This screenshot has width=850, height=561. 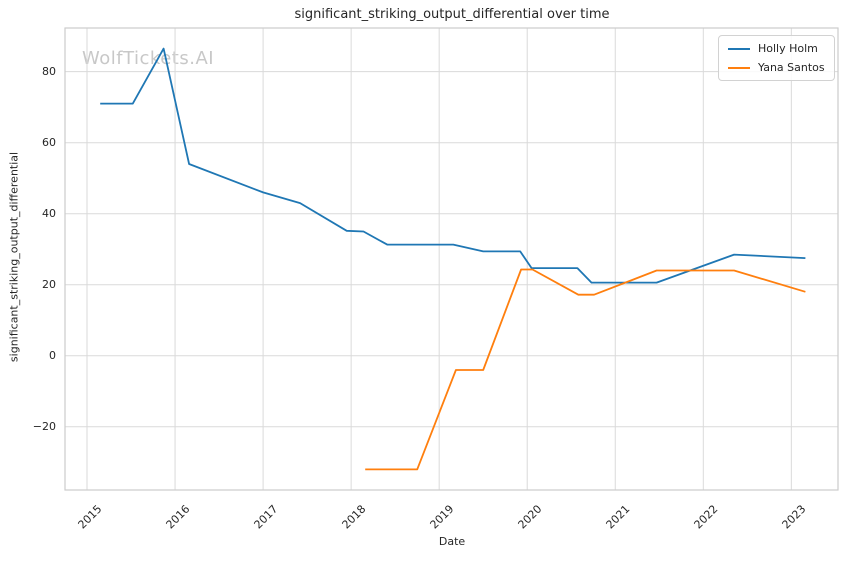 I want to click on y-tick-label-80: 80, so click(x=49, y=71).